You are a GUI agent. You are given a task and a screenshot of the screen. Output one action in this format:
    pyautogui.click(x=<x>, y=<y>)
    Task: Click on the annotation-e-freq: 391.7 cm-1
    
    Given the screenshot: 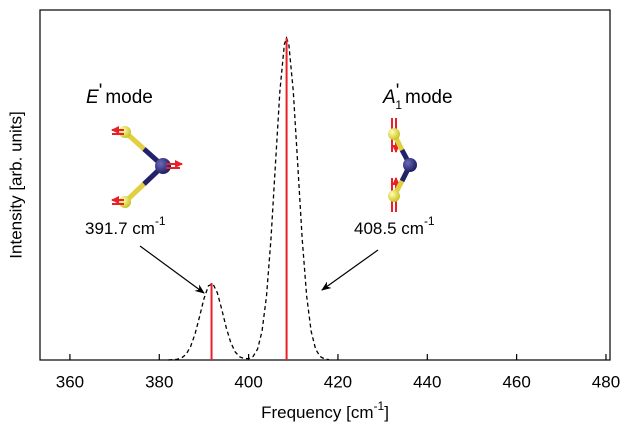 What is the action you would take?
    pyautogui.click(x=125, y=226)
    